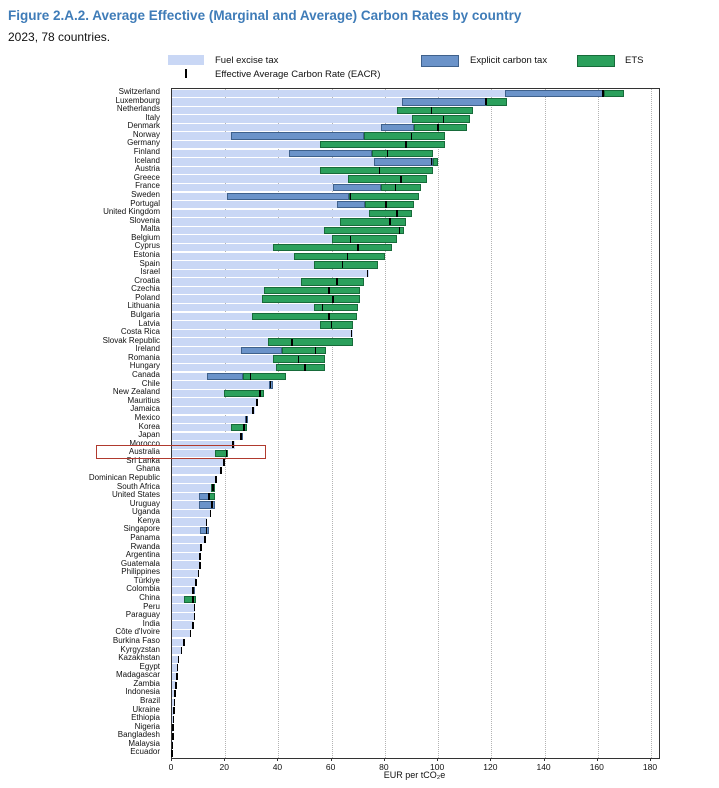 This screenshot has height=788, width=719. Describe the element at coordinates (143, 589) in the screenshot. I see `country-label: Colombia` at that location.